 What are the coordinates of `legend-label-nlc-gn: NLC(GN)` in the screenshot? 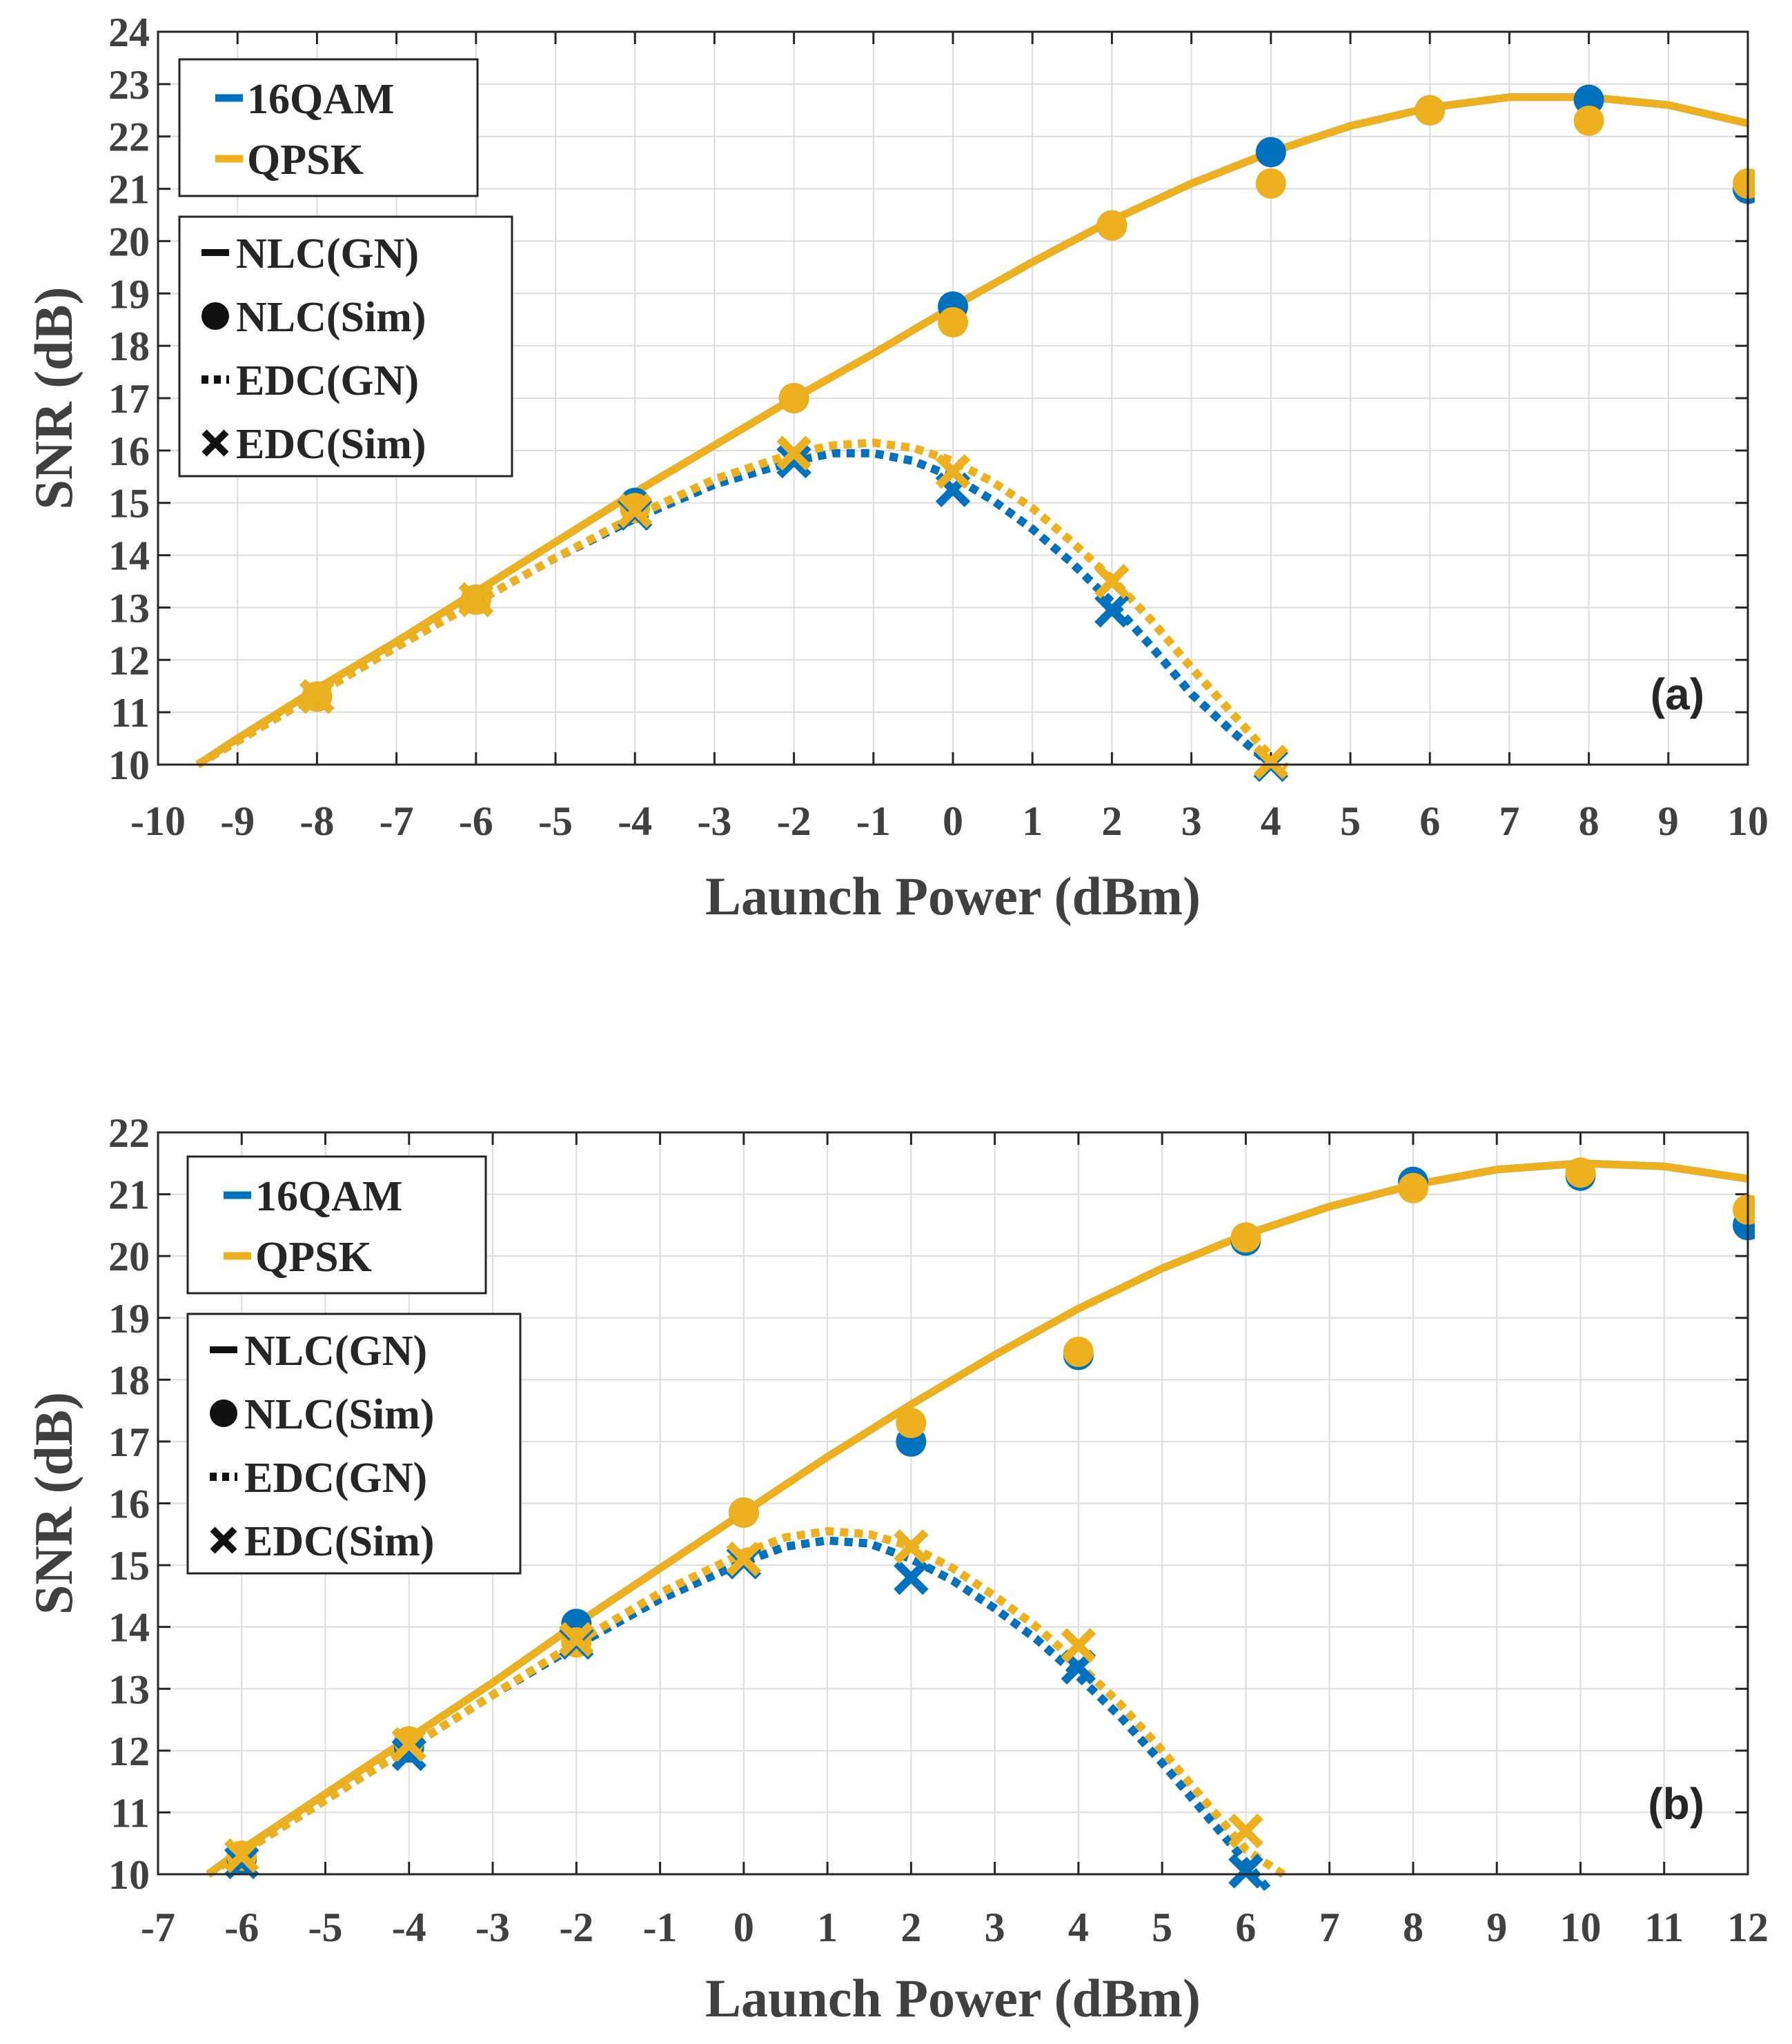 It's located at (327, 253).